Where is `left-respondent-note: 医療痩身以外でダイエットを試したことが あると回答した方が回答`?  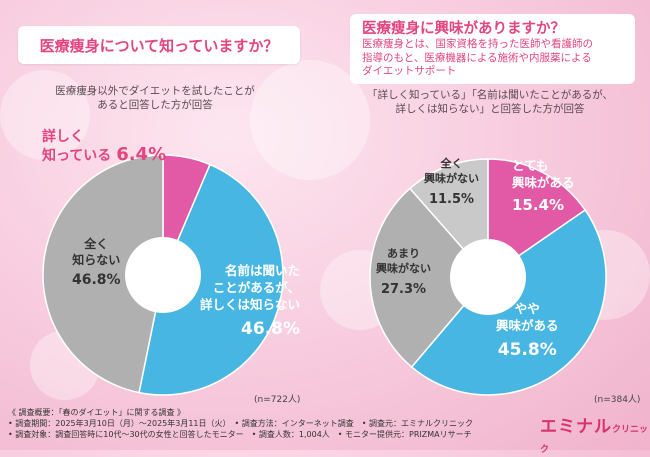 left-respondent-note: 医療痩身以外でダイエットを試したことが あると回答した方が回答 is located at coordinates (155, 98).